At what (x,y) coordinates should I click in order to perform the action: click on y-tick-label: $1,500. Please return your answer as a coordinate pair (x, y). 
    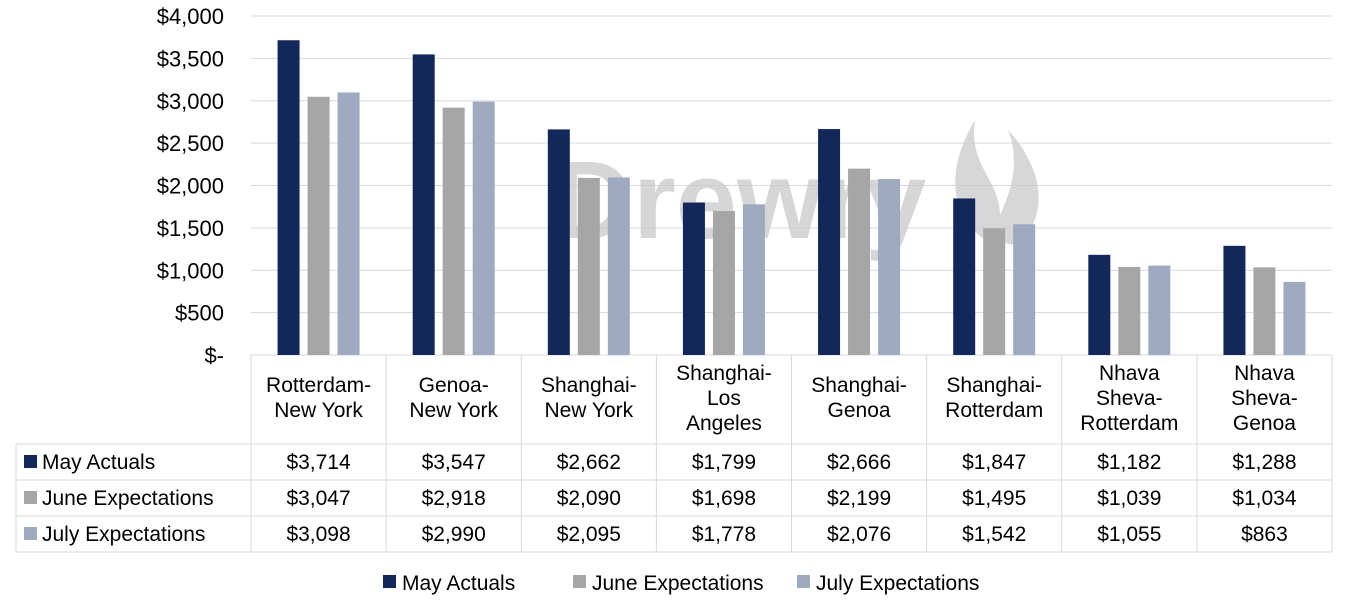
    Looking at the image, I should click on (190, 228).